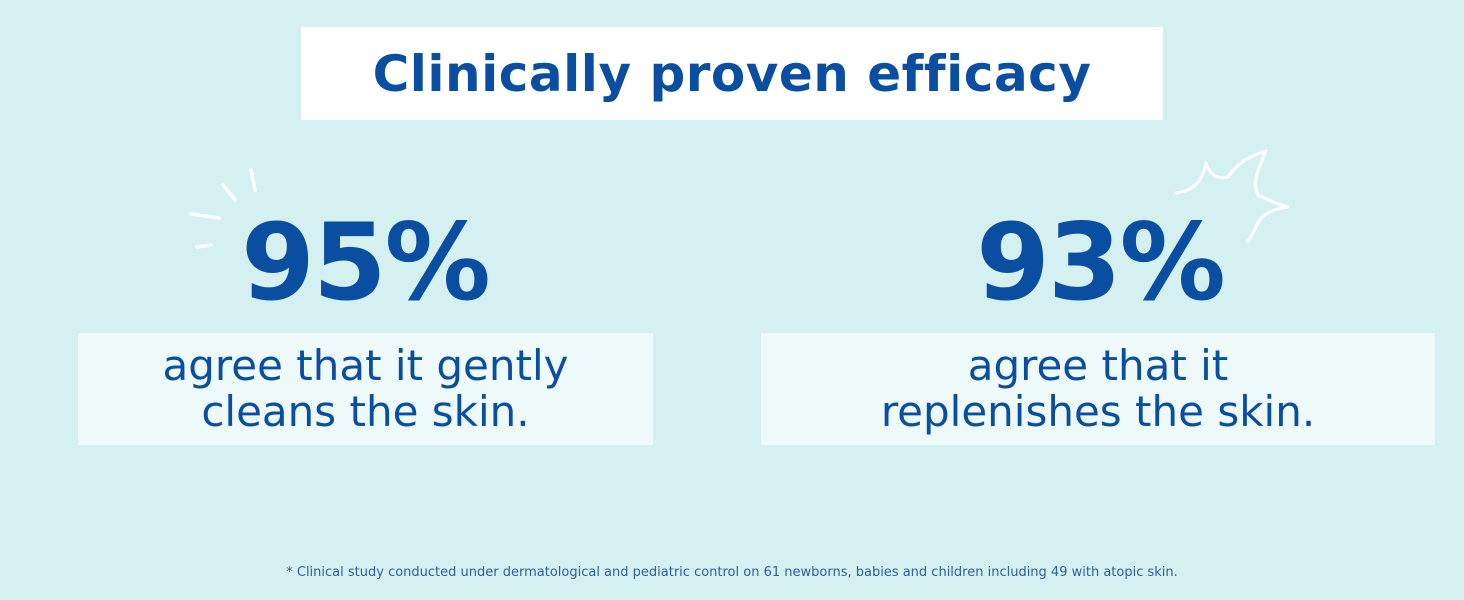 The width and height of the screenshot is (1464, 600). Describe the element at coordinates (366, 262) in the screenshot. I see `stat-value-gentle-clean: 95%` at that location.